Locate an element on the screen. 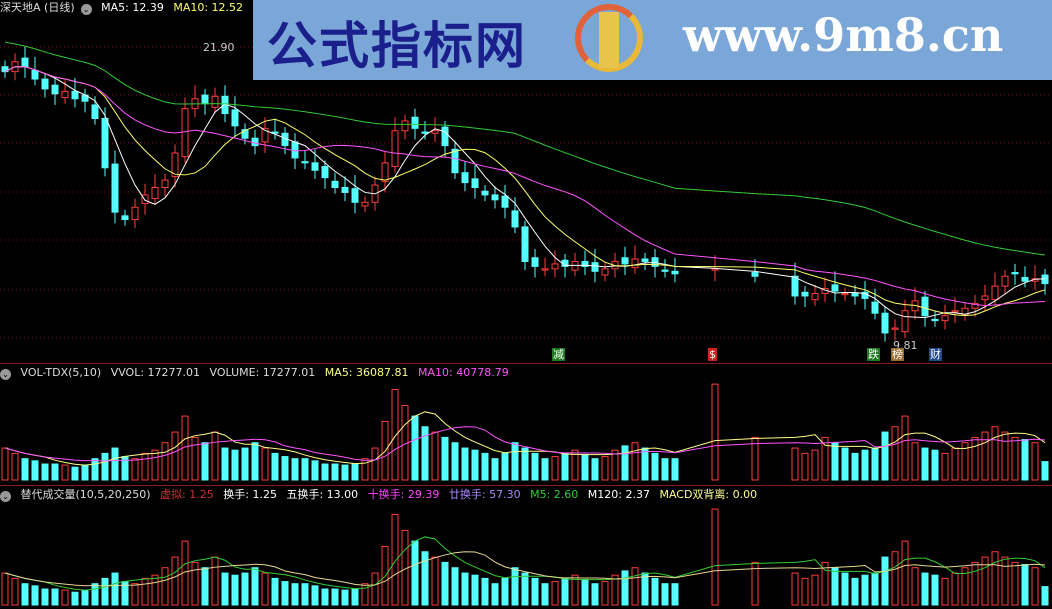 The image size is (1052, 609). high-label: 21.90 is located at coordinates (219, 47).